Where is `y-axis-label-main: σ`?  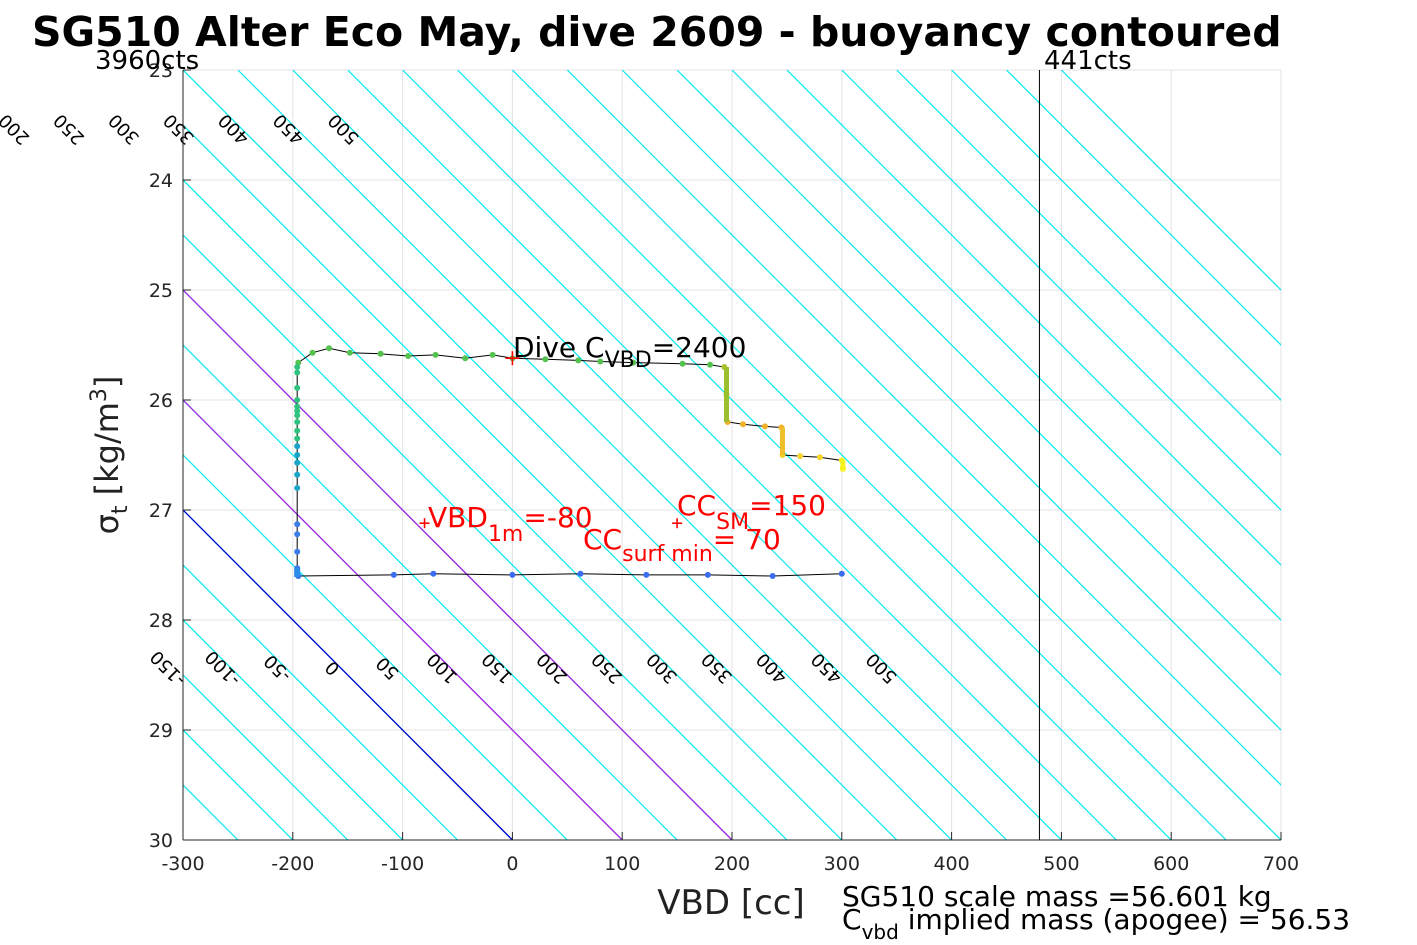
y-axis-label-main: σ is located at coordinates (107, 524).